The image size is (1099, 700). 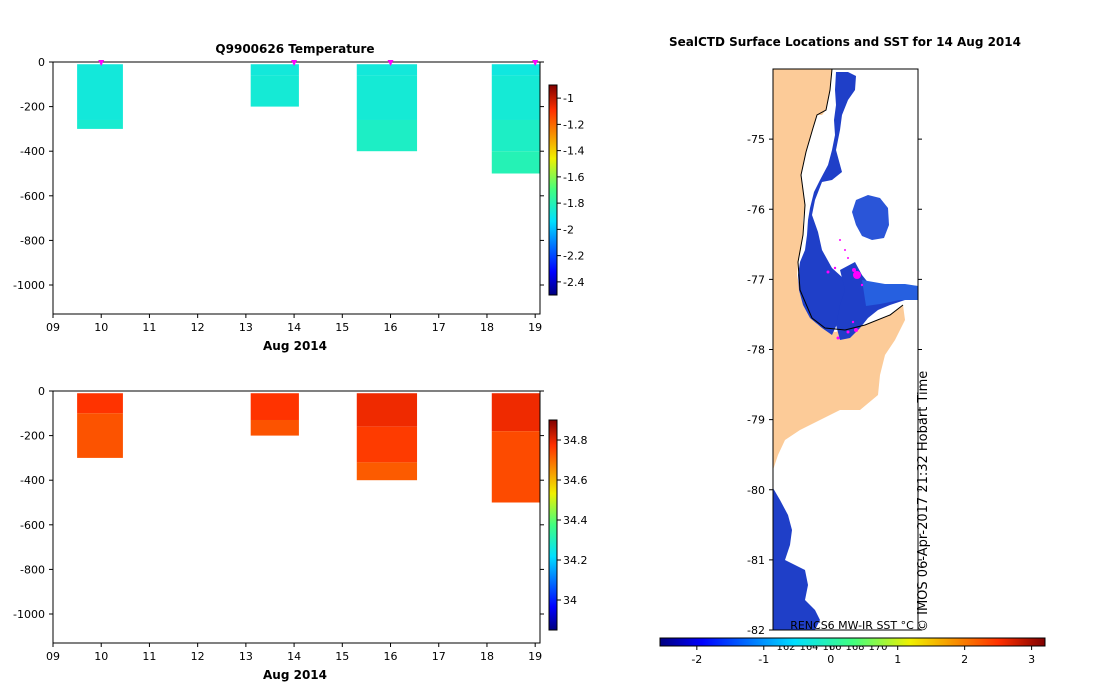 I want to click on colorbar-tick-label: 34.6, so click(x=575, y=480).